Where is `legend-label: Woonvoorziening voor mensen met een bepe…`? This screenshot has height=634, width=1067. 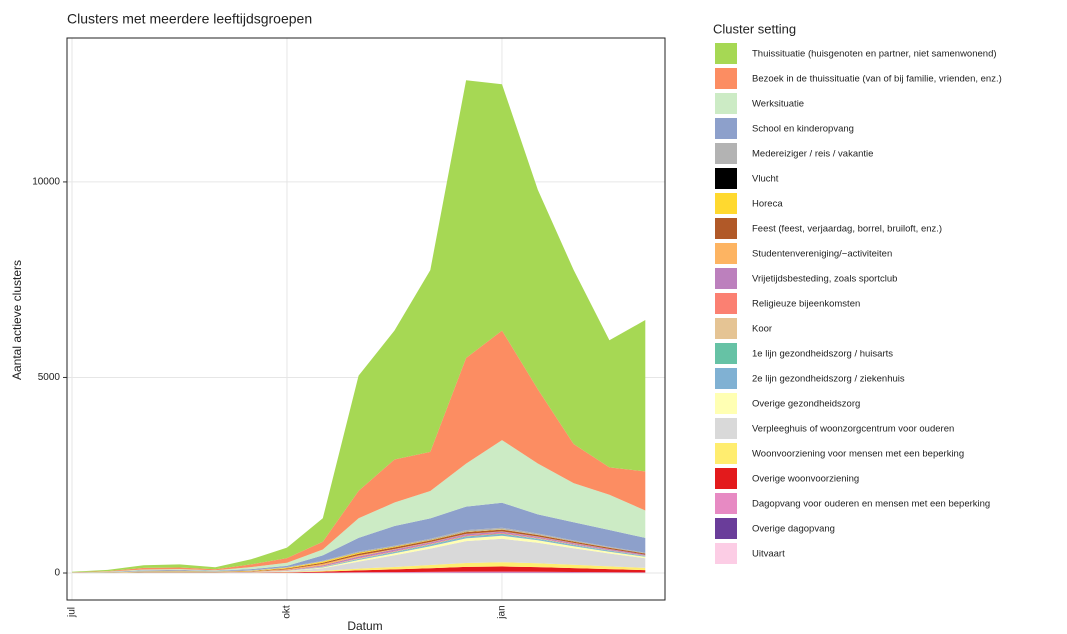
legend-label: Woonvoorziening voor mensen met een bepe… is located at coordinates (858, 454).